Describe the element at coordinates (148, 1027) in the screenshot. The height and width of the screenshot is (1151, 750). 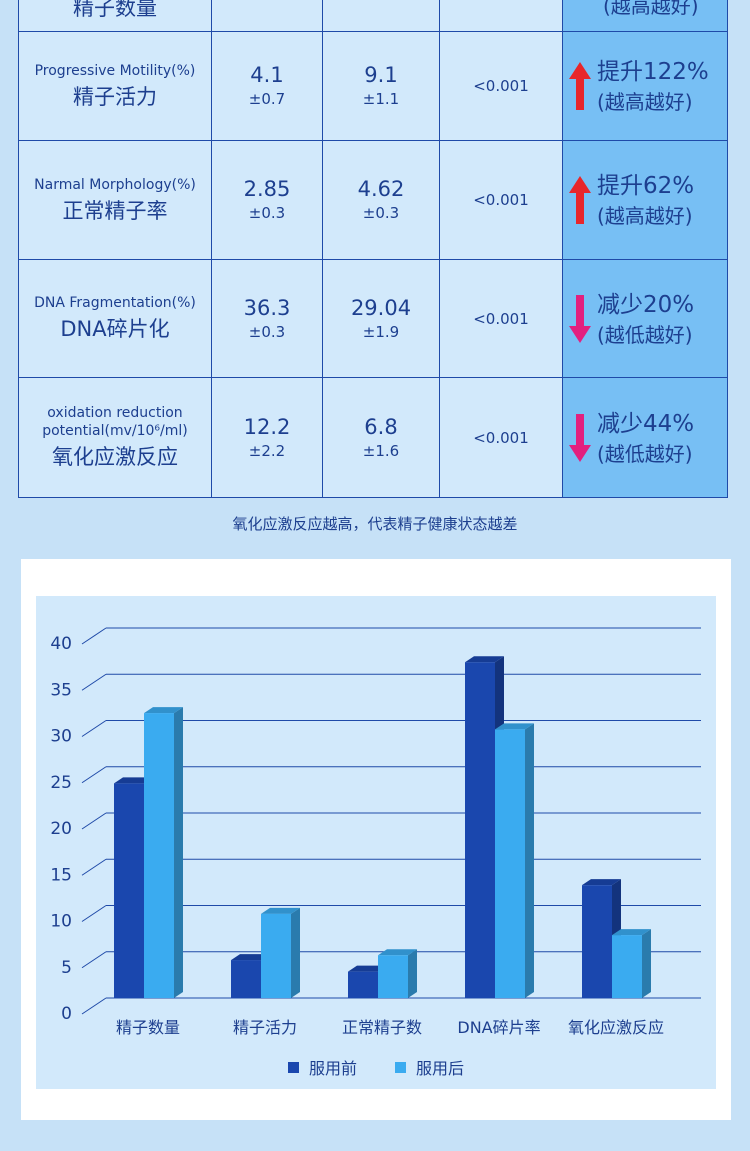
I see `x-tick-label: 精子数量` at that location.